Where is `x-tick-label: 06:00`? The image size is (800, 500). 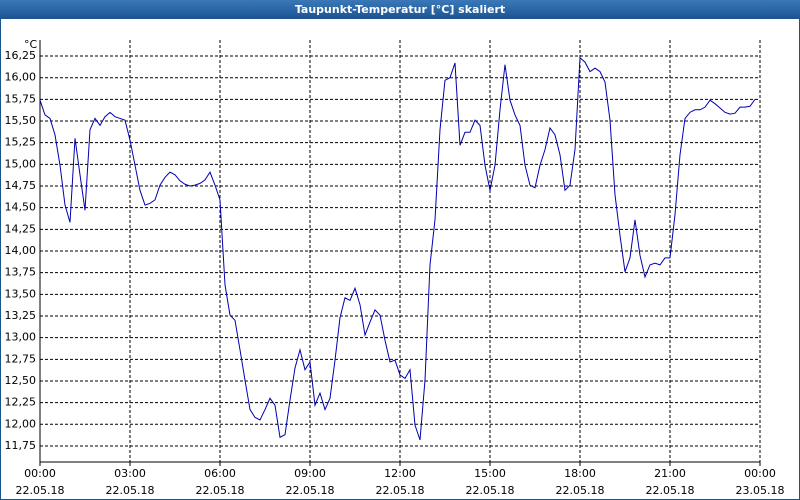
x-tick-label: 06:00 is located at coordinates (220, 473).